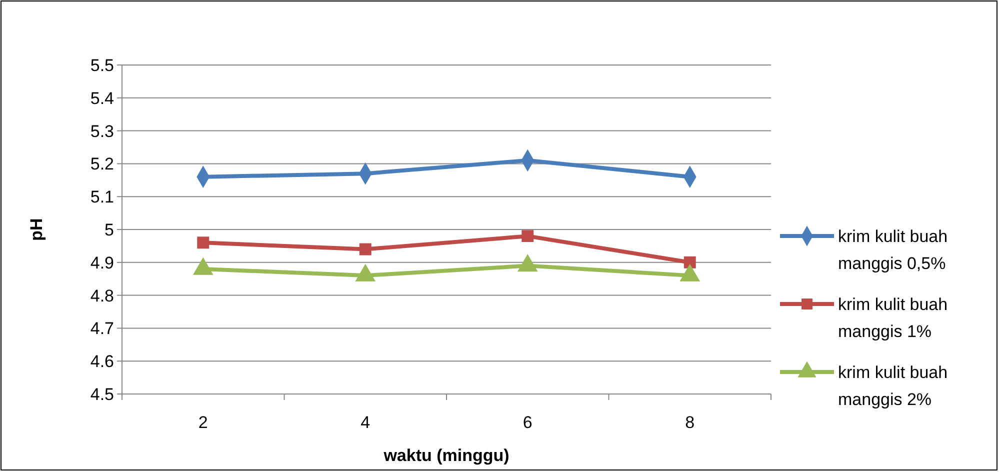 This screenshot has height=472, width=999. What do you see at coordinates (203, 422) in the screenshot?
I see `x-tick-label: 2` at bounding box center [203, 422].